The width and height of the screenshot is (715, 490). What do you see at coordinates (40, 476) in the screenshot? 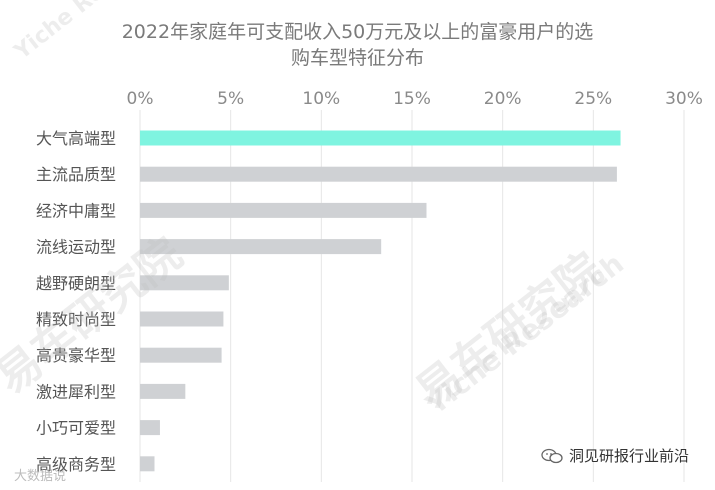
I see `corner-watermark: 大数据说` at bounding box center [40, 476].